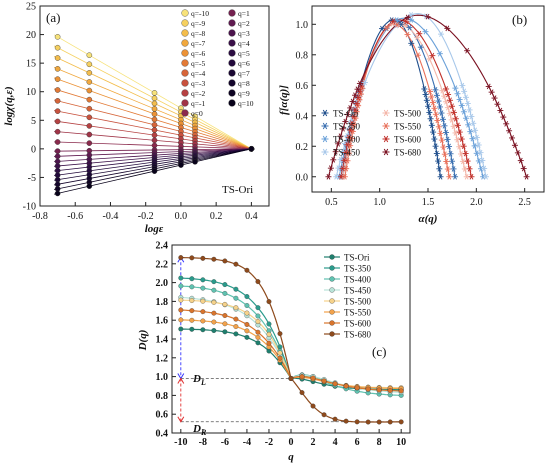 The width and height of the screenshot is (550, 465). Describe the element at coordinates (346, 114) in the screenshot. I see `b-legend-label: TS-Ori` at that location.